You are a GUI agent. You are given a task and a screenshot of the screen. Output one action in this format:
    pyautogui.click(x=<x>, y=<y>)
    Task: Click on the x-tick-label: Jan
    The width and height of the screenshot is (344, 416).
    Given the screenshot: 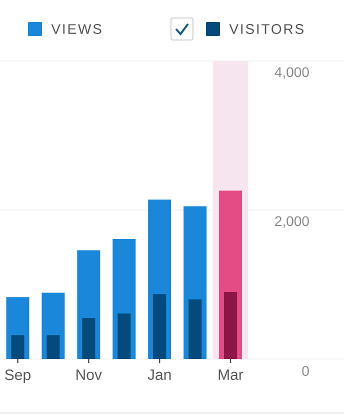 What is the action you would take?
    pyautogui.click(x=159, y=375)
    